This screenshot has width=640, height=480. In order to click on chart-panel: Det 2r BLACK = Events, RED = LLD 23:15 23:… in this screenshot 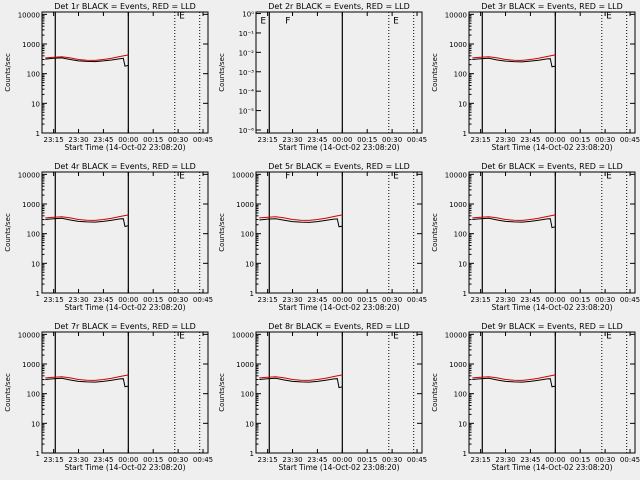, I will do `click(322, 77)`.